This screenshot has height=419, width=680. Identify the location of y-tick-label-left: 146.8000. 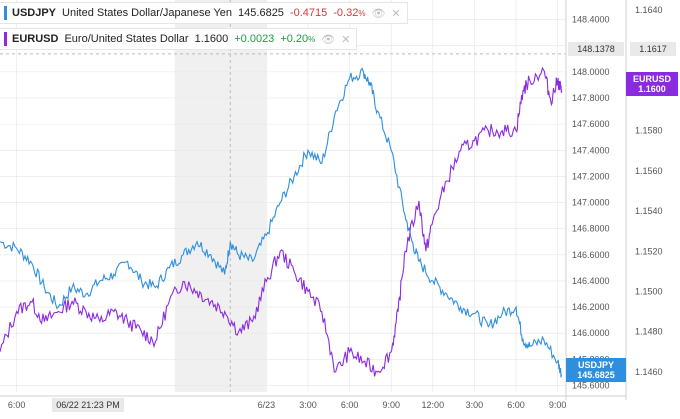
(591, 229).